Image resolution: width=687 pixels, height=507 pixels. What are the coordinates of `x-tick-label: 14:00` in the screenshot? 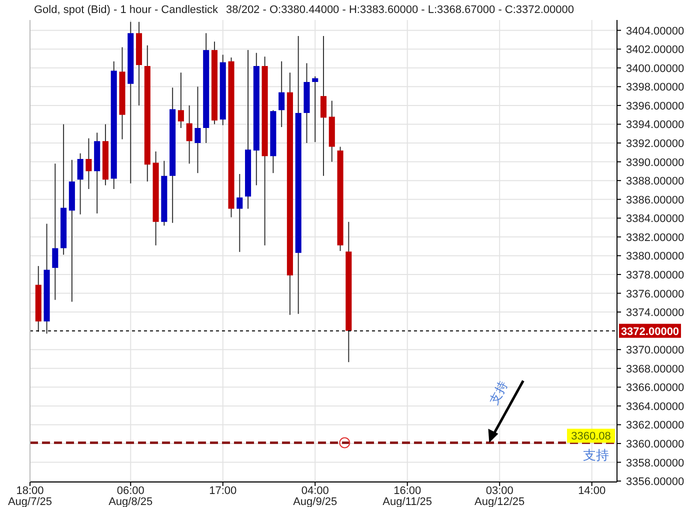 It's located at (592, 491).